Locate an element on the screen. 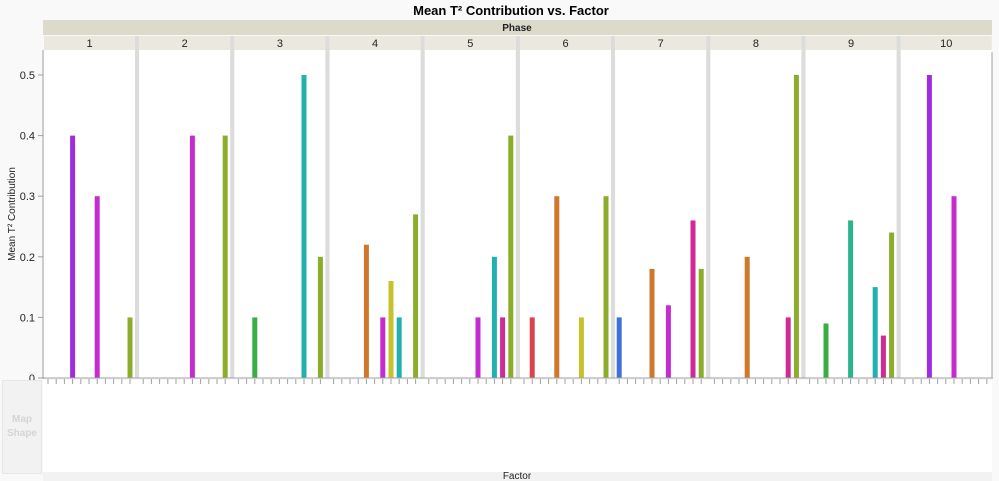 This screenshot has width=999, height=481. phase-panel-4: 4 is located at coordinates (377, 210).